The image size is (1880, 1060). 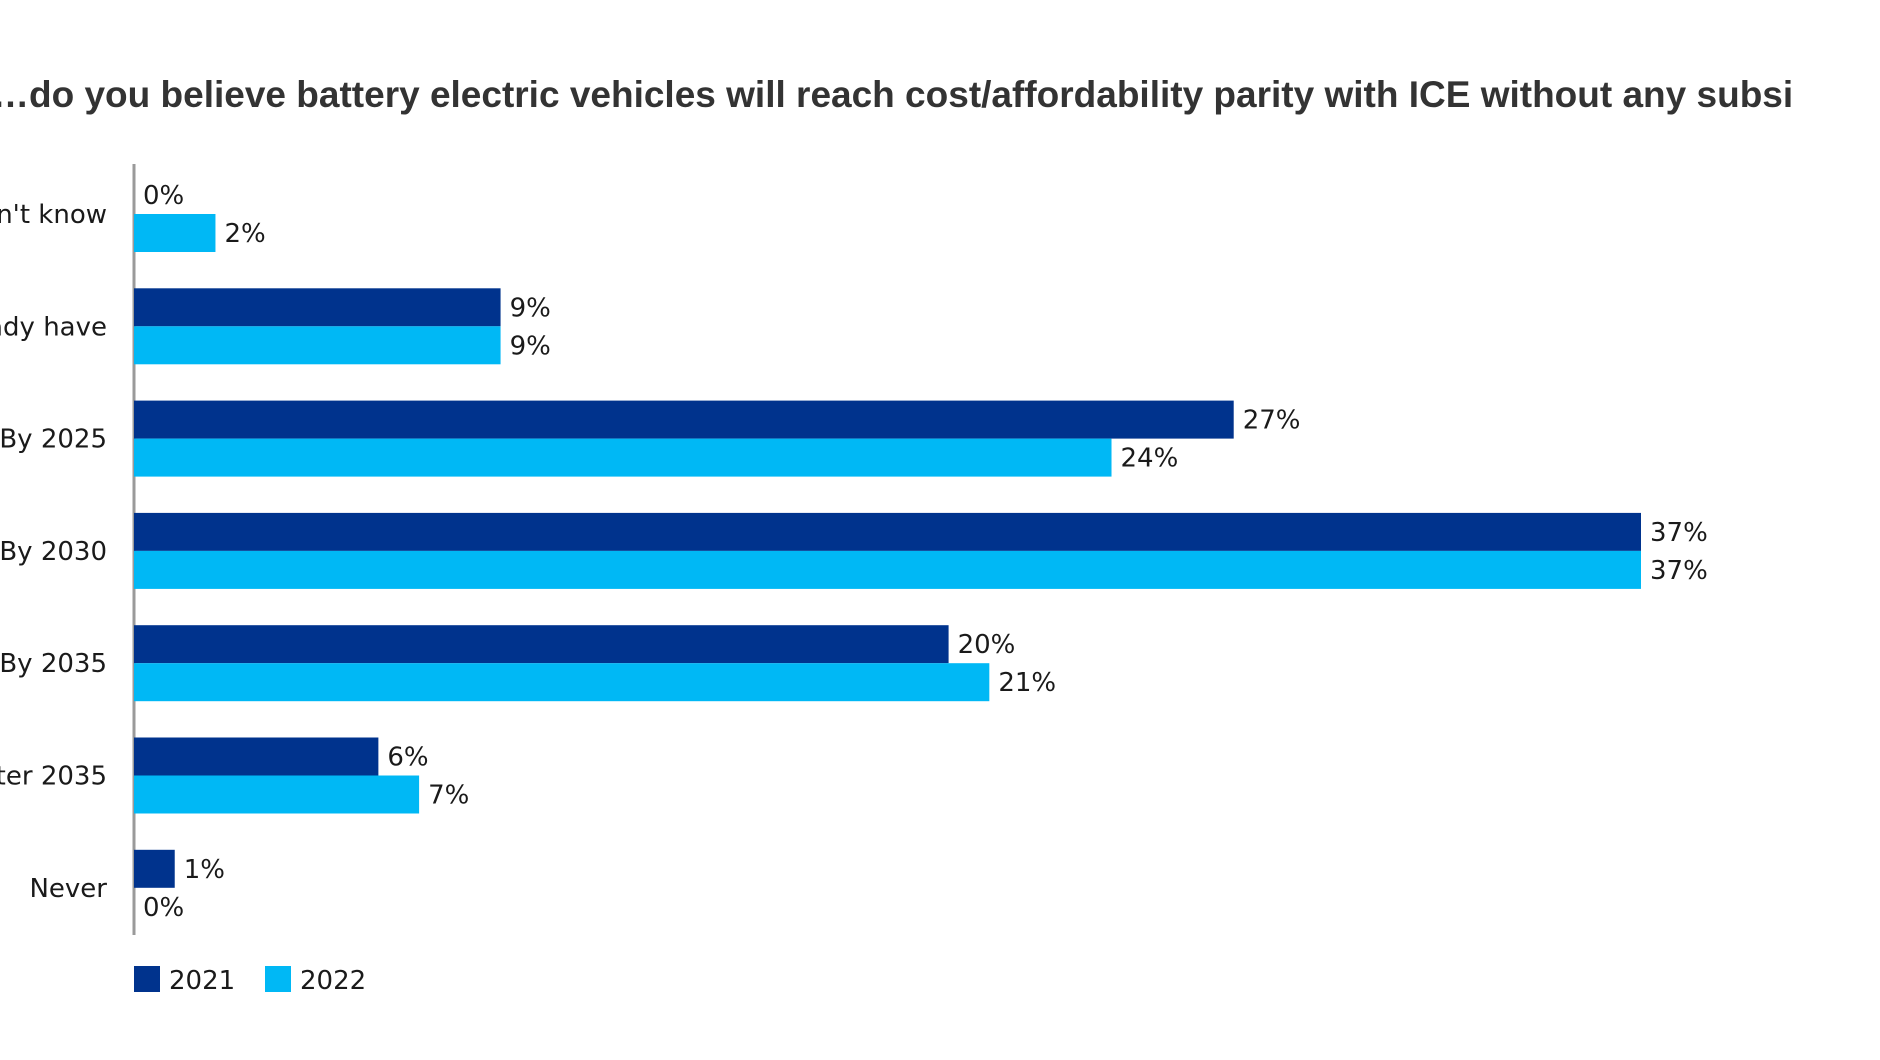 I want to click on bar-2021-by-2030, so click(x=887, y=531).